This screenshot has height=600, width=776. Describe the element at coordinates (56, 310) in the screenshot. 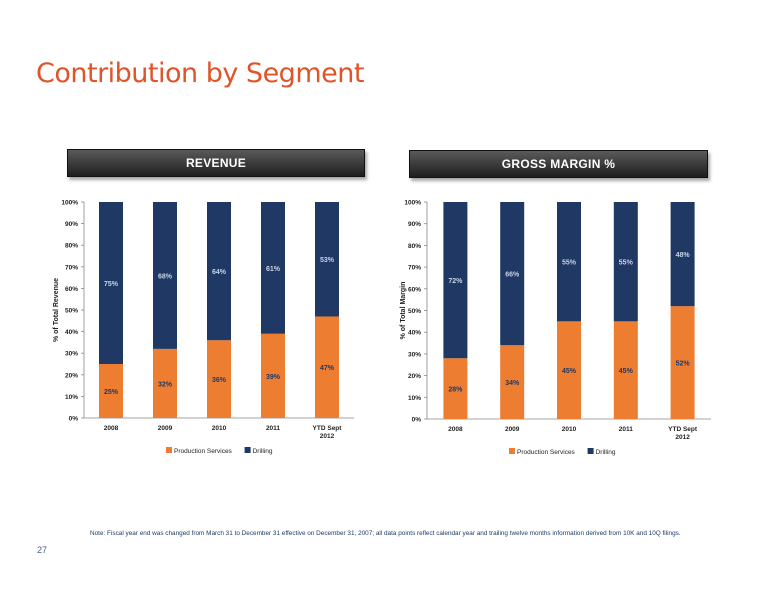

I see `y-axis-label: % of Total Revenue` at that location.